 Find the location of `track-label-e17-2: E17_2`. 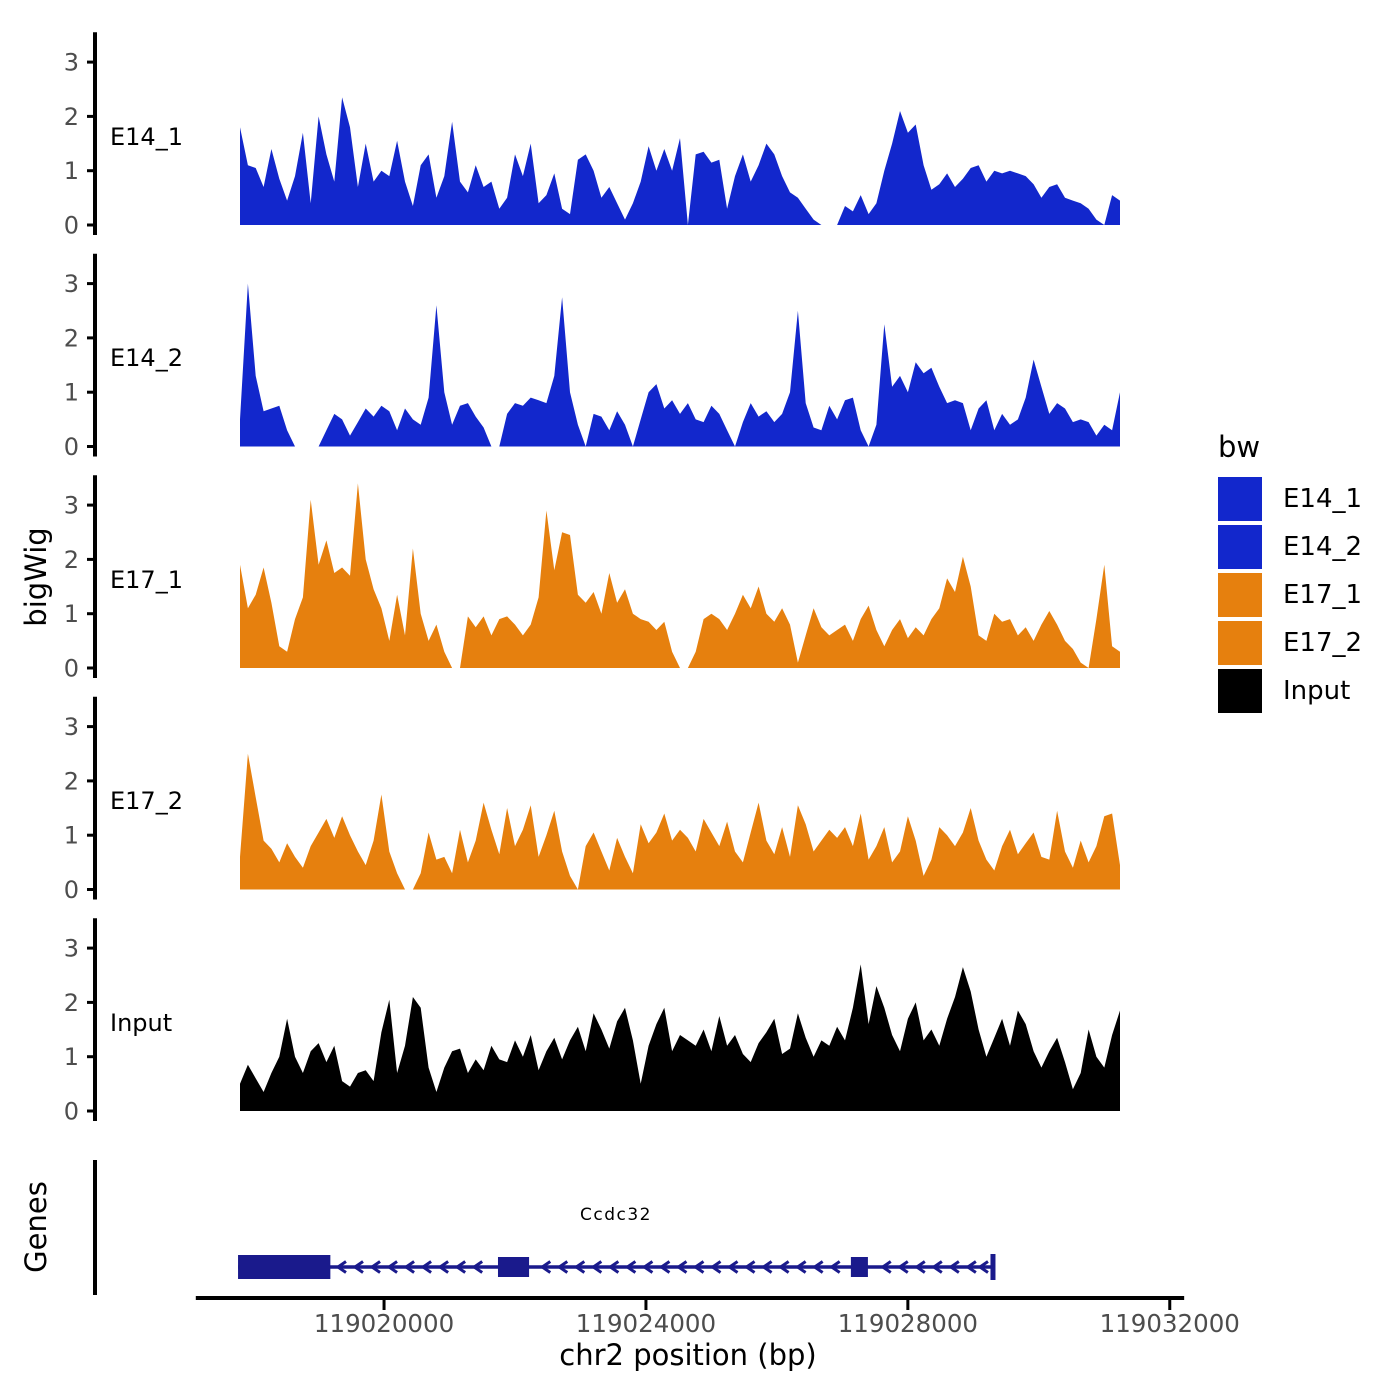

track-label-e17-2: E17_2 is located at coordinates (146, 801).